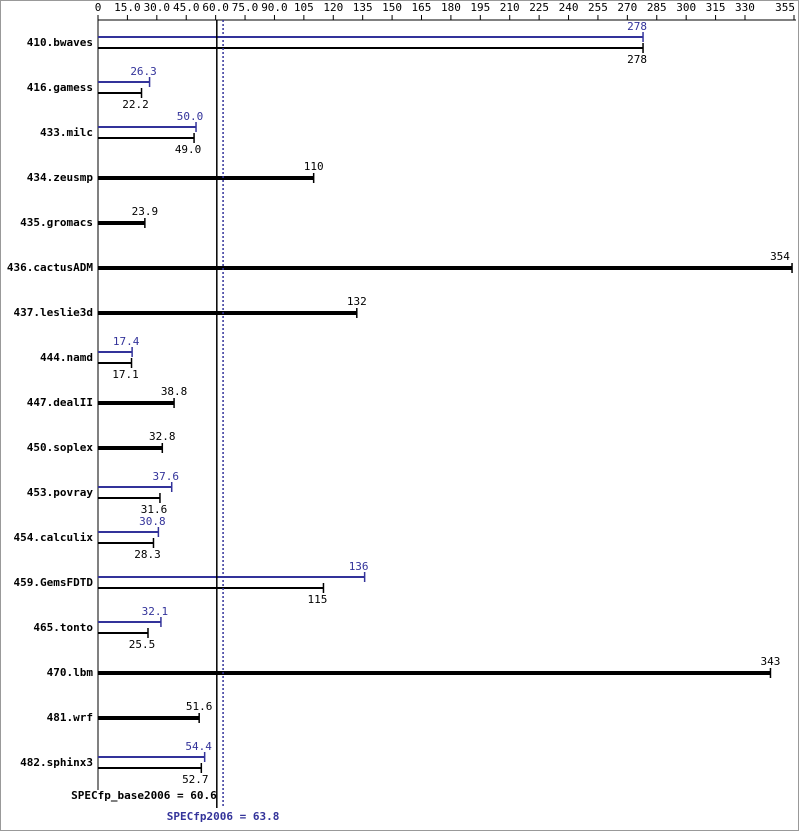 This screenshot has width=799, height=831. I want to click on value-label: 52.7, so click(195, 779).